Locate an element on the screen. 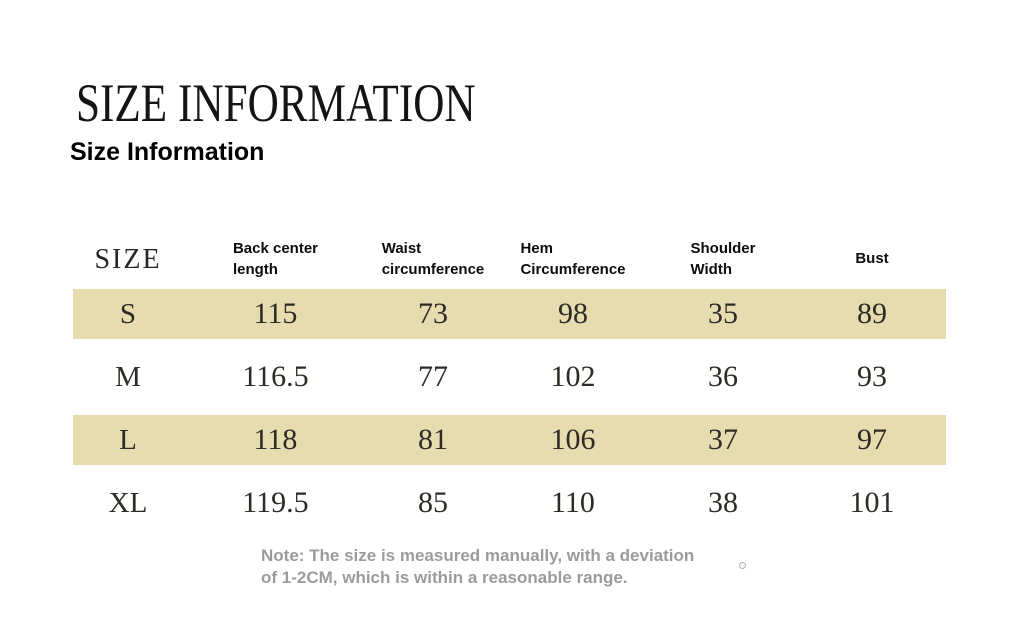  column-header-shoulder-width: Shoulder Width is located at coordinates (723, 259).